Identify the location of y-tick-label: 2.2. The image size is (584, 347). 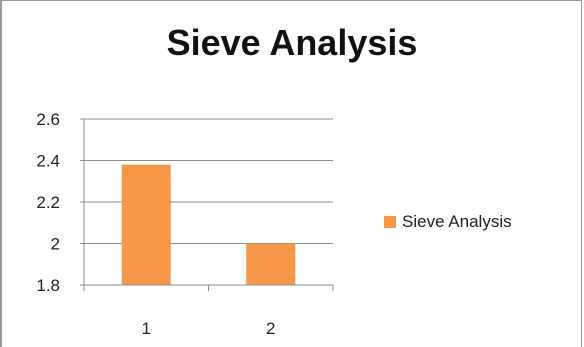
(48, 202).